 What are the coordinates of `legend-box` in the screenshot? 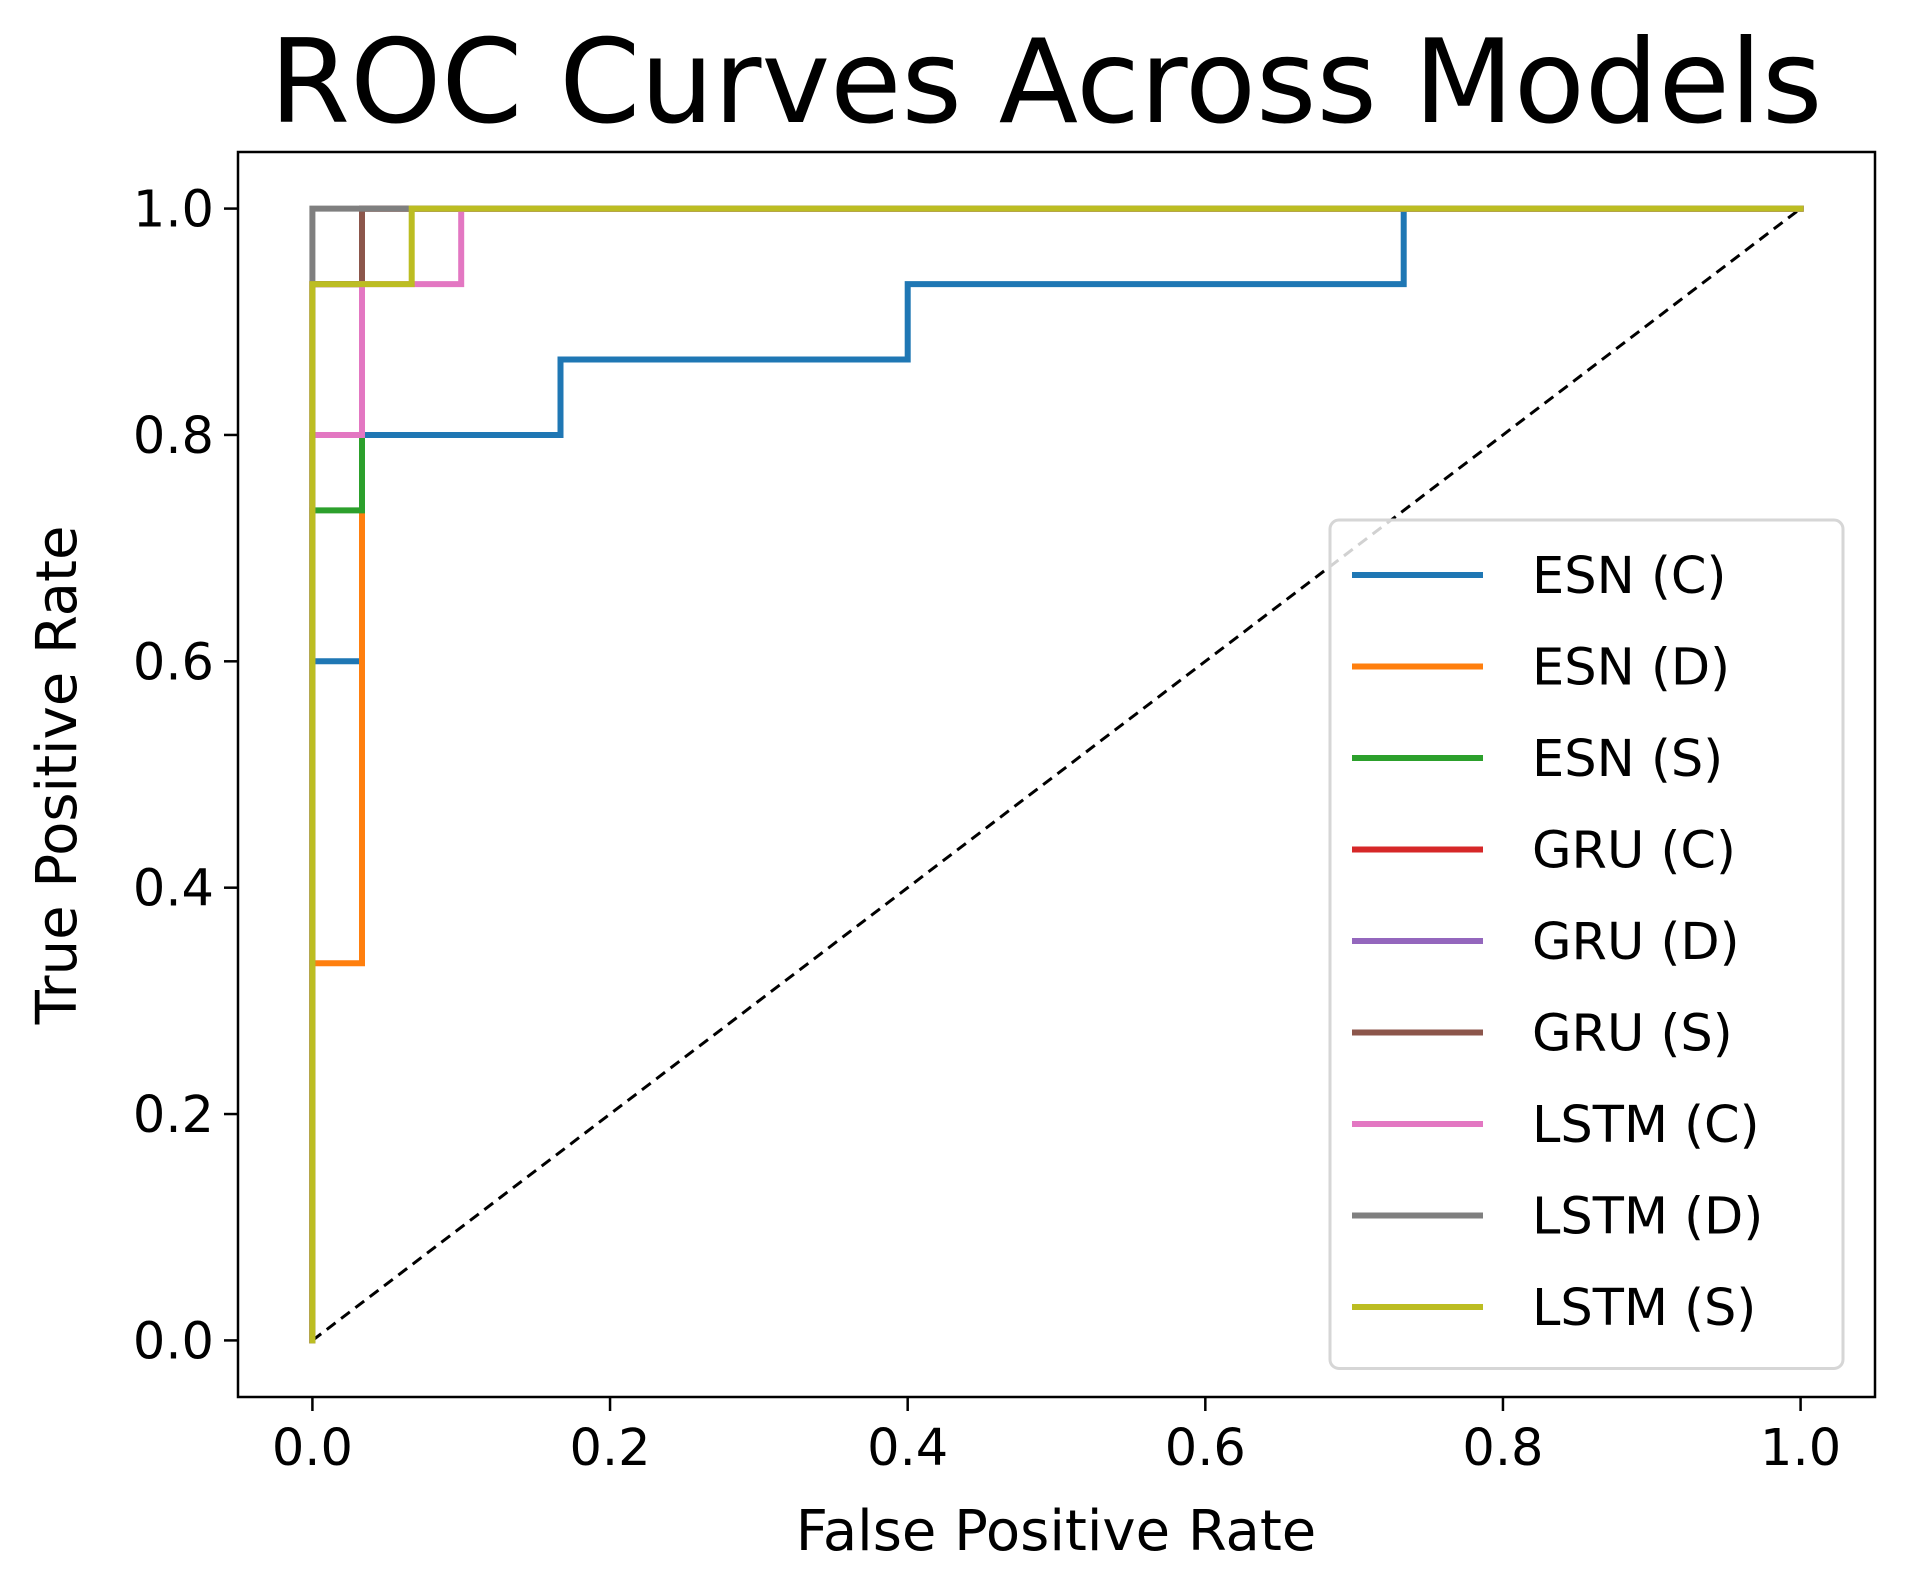 It's located at (1586, 944).